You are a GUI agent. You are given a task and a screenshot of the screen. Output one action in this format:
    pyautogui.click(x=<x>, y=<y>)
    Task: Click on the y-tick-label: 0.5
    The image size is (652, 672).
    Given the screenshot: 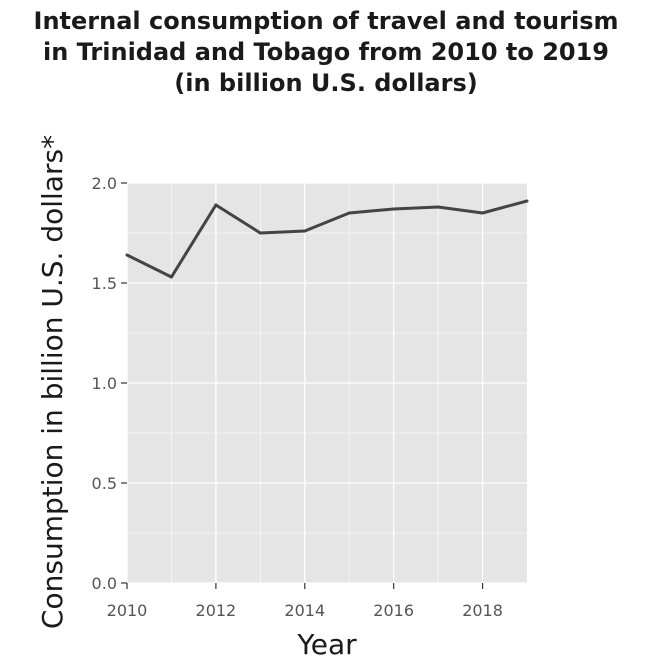 What is the action you would take?
    pyautogui.click(x=104, y=483)
    